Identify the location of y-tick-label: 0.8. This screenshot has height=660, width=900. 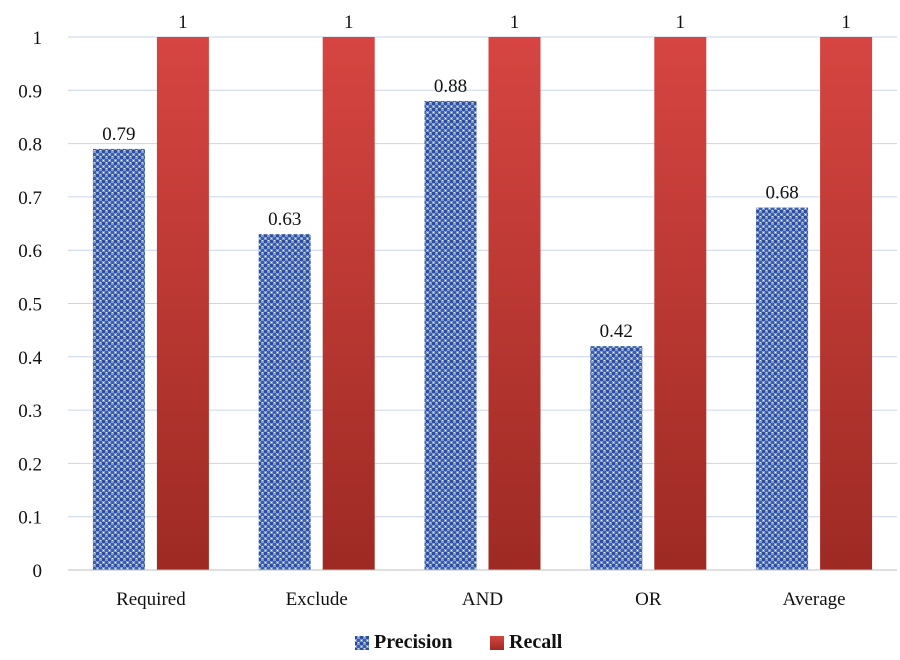
(30, 145).